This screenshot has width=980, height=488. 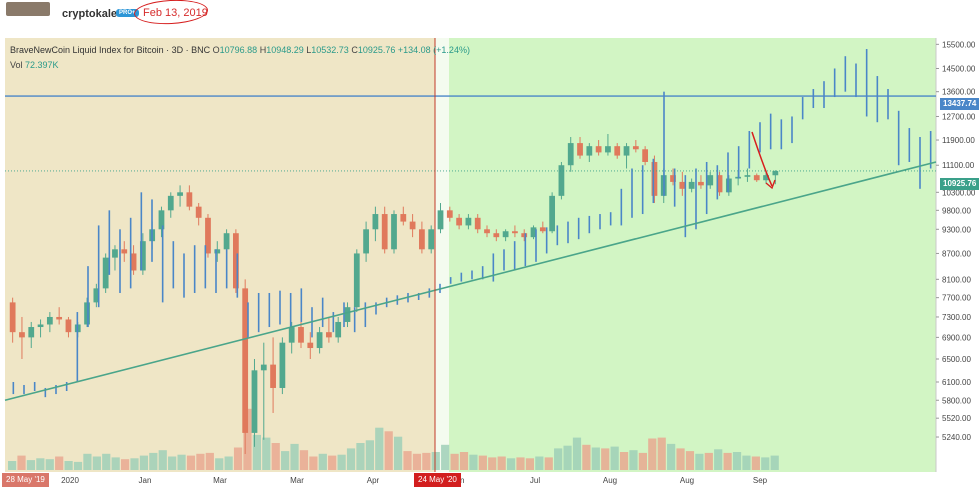 What do you see at coordinates (216, 50) in the screenshot?
I see `legend-open-label: O` at bounding box center [216, 50].